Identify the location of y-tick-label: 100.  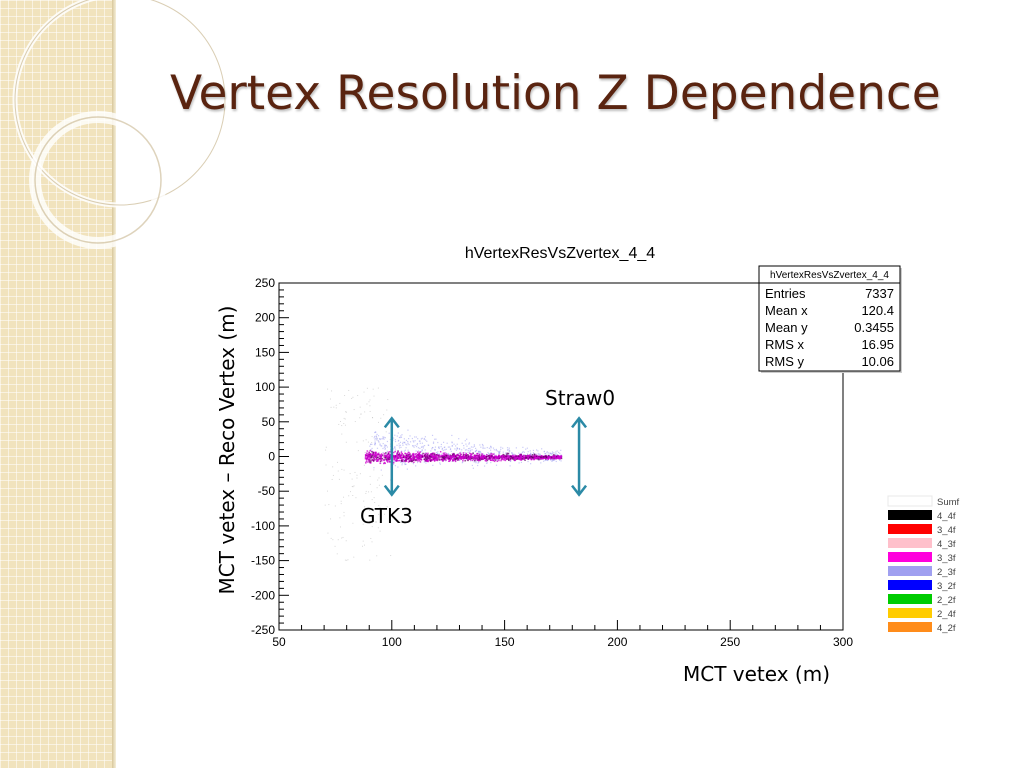
(265, 387).